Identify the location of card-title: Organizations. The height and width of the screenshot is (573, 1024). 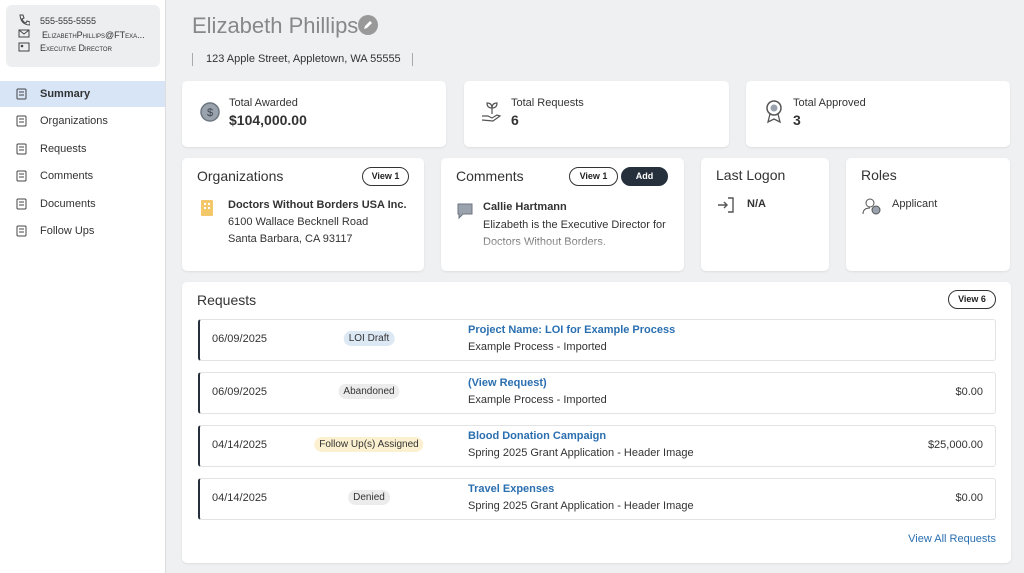
(240, 176).